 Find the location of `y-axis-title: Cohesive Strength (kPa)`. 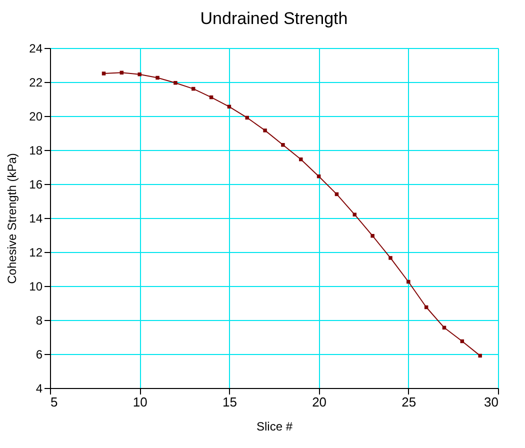

y-axis-title: Cohesive Strength (kPa) is located at coordinates (12, 218).